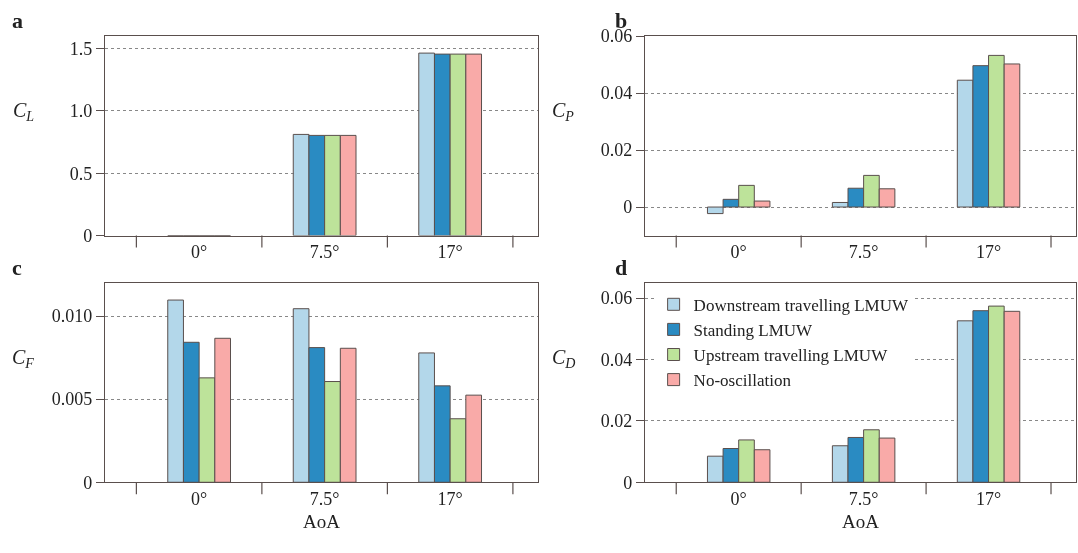  What do you see at coordinates (23, 359) in the screenshot?
I see `y-axis-title: C$_{F}$` at bounding box center [23, 359].